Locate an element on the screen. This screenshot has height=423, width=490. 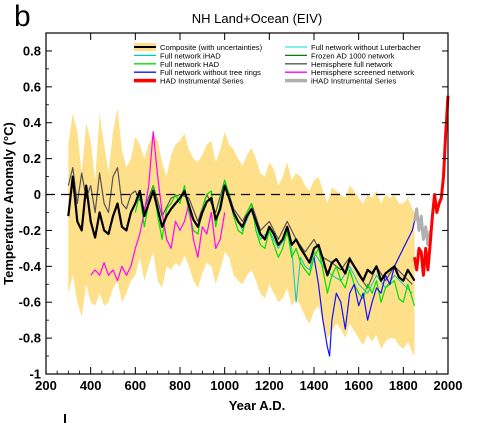
chart-title: NH Land+Ocean (EIV) is located at coordinates (257, 18).